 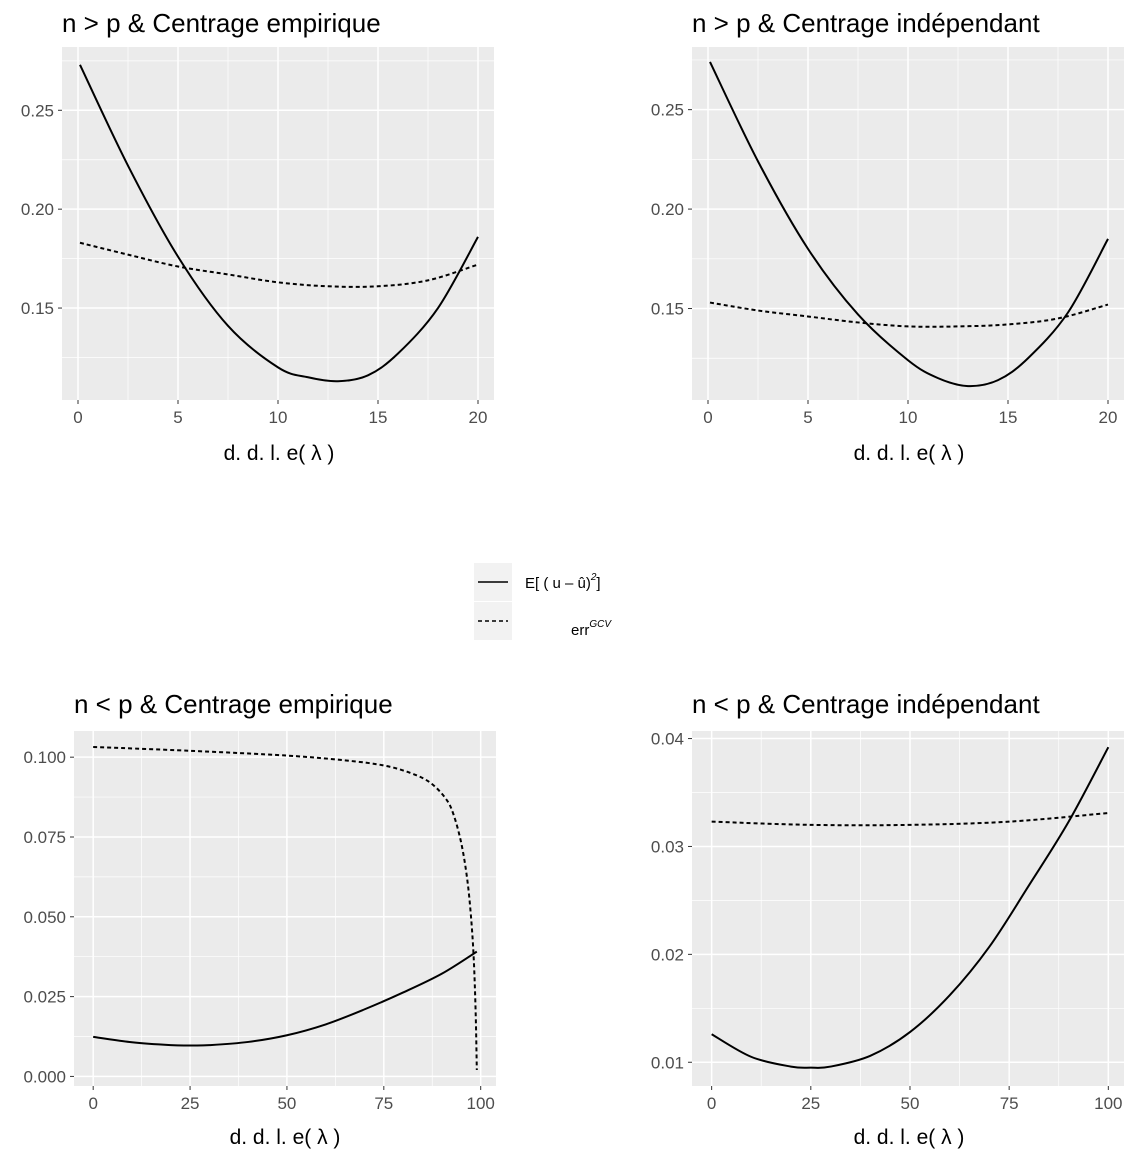 I want to click on y-tick-label: 0.000, so click(x=44, y=1076).